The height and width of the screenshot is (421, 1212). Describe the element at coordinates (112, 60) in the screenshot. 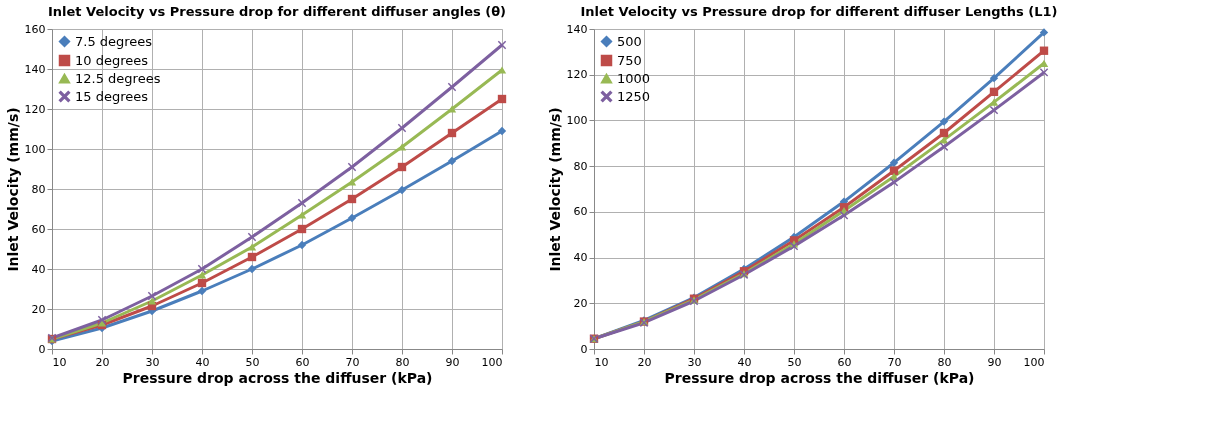

I see `legend-label: 10 degrees` at that location.